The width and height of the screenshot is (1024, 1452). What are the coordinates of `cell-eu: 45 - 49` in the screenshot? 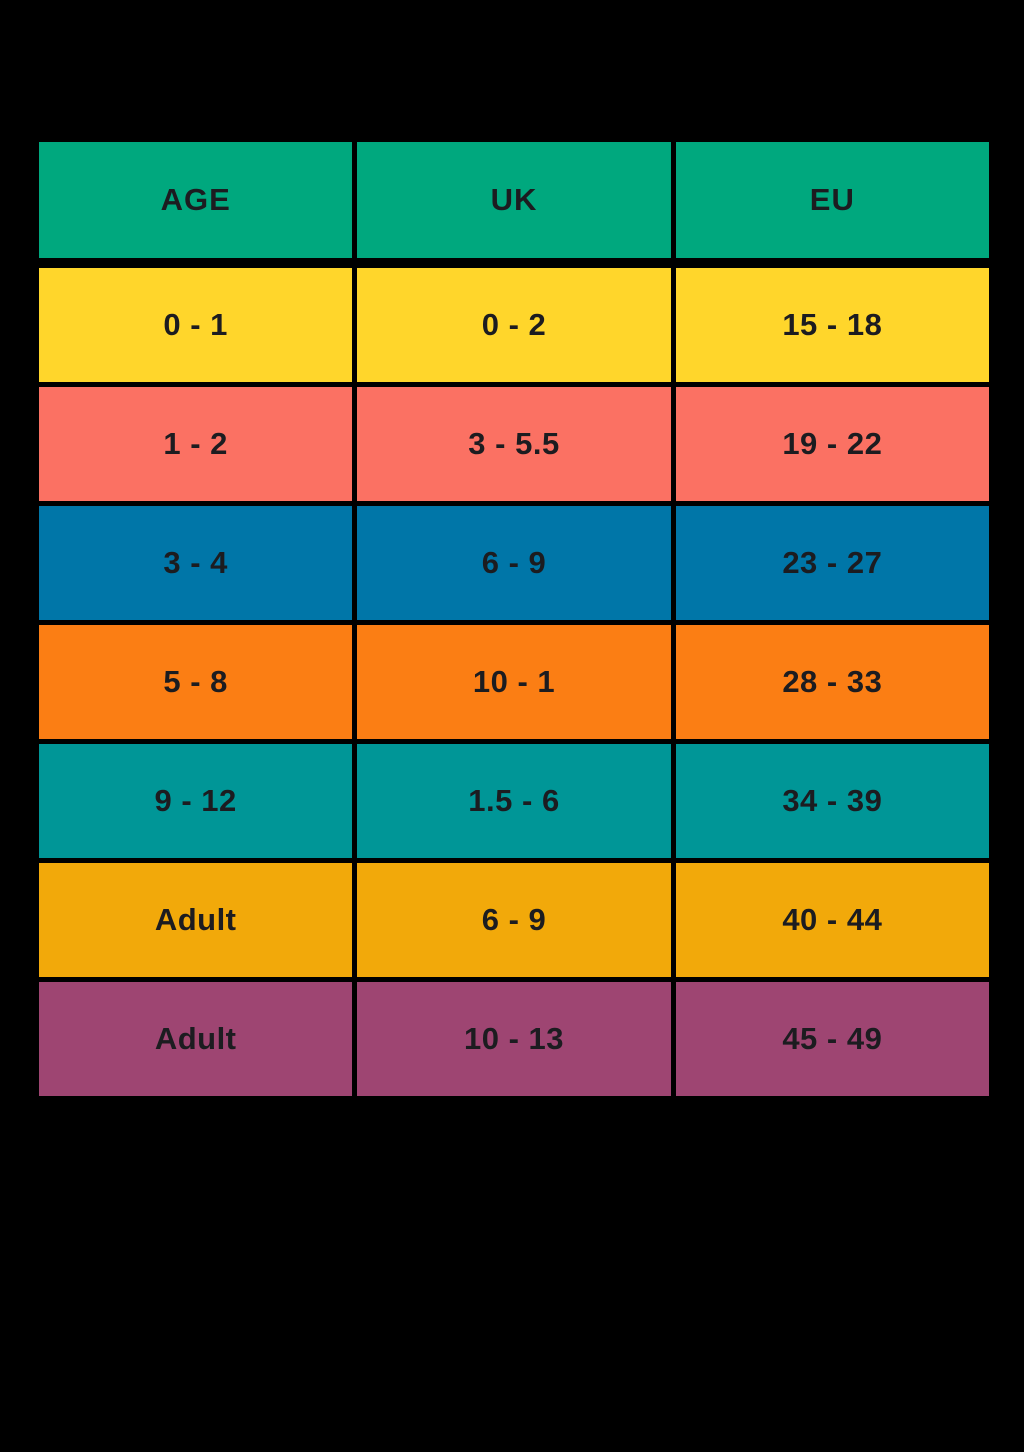 It's located at (832, 1039).